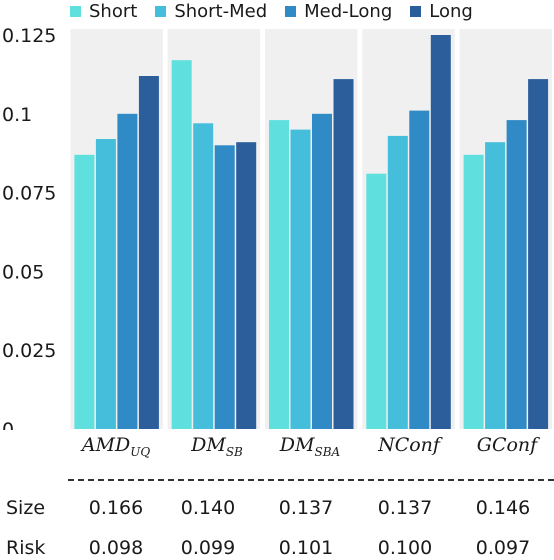 This screenshot has height=560, width=554. I want to click on bar-short-amd-uq, so click(84, 292).